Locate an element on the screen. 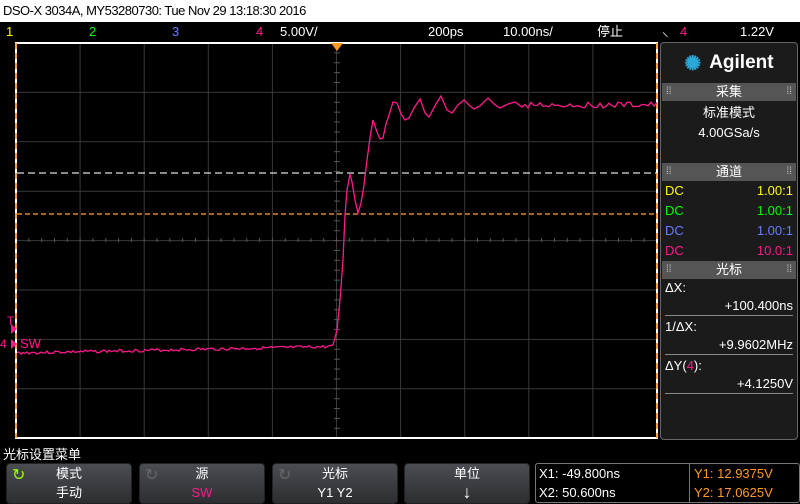 This screenshot has height=504, width=800. trigger-position-marker is located at coordinates (337, 47).